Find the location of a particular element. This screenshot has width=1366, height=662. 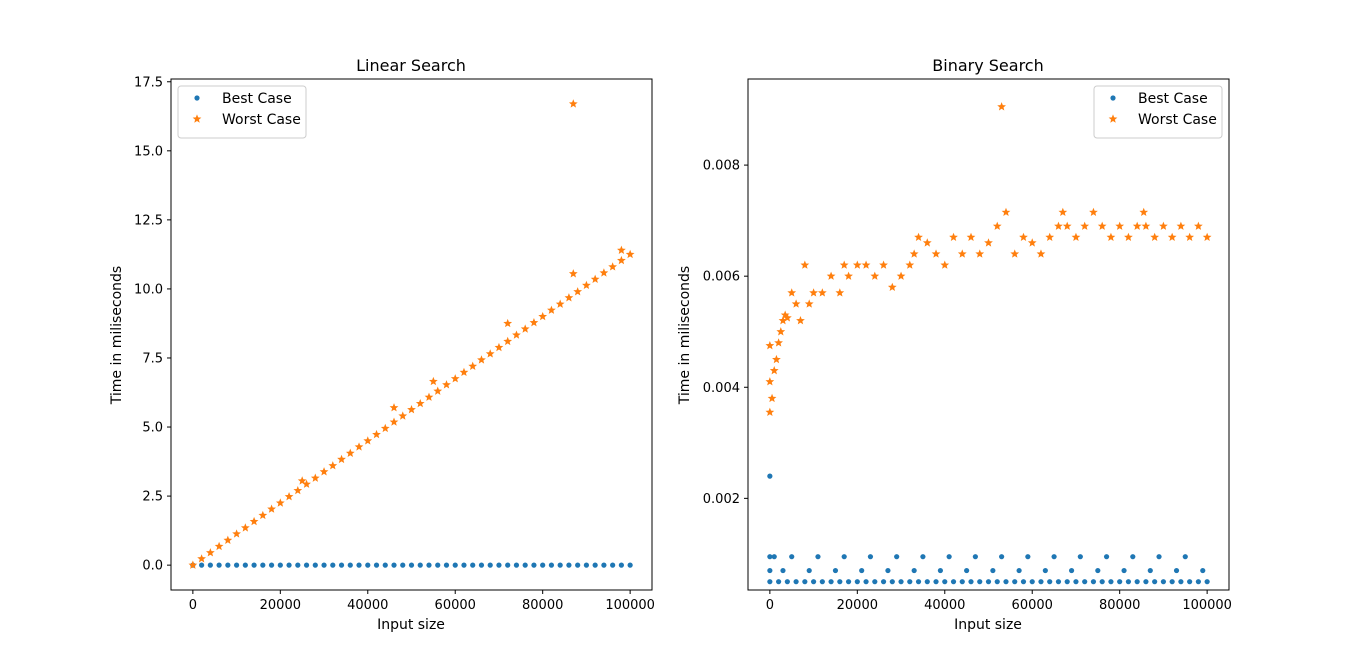

legend-marker is located at coordinates (1113, 98).